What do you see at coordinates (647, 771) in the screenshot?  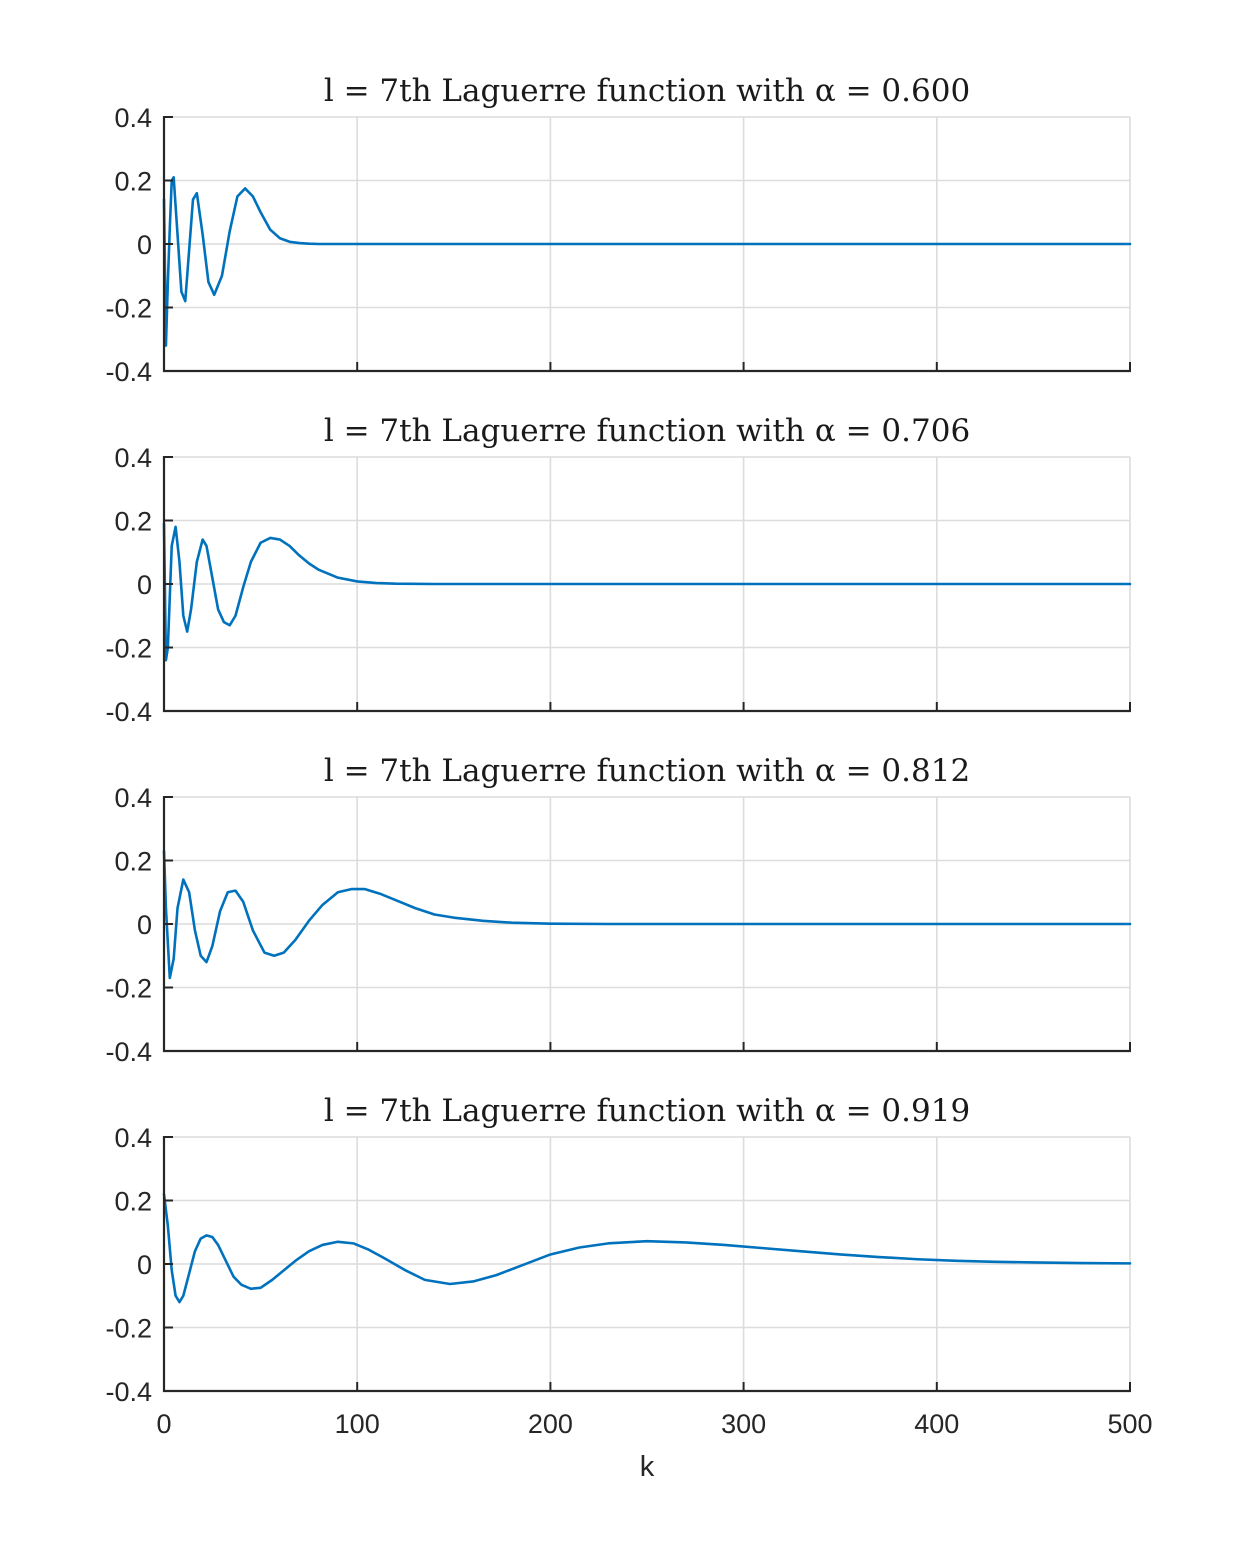 I see `subplot-title: l = 7th Laguerre function with α = 0.812` at bounding box center [647, 771].